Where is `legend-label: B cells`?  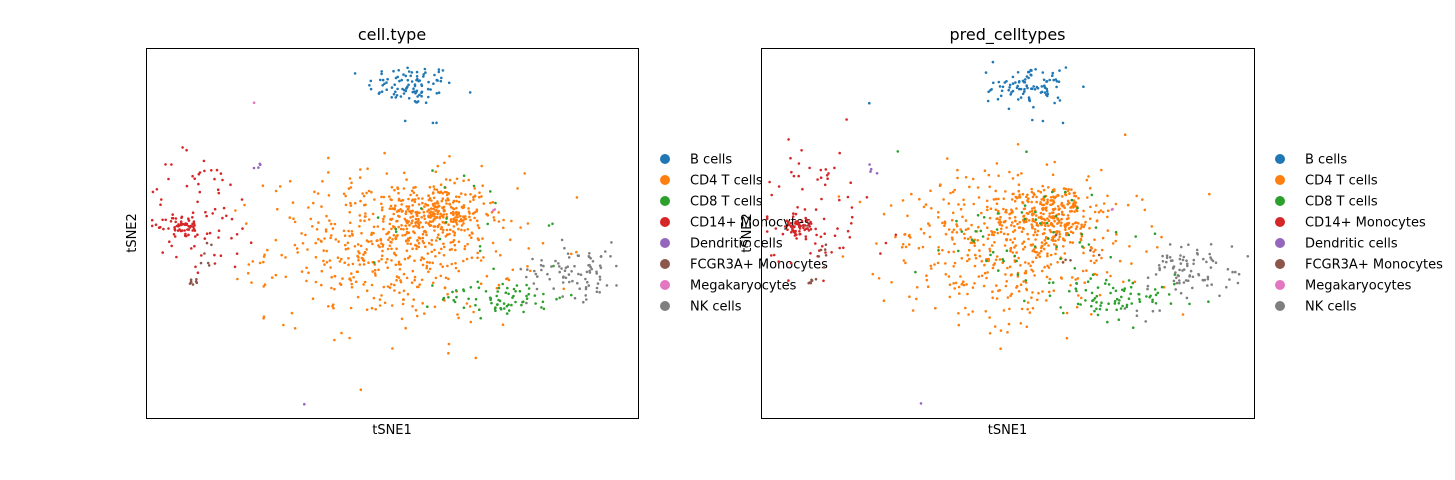
legend-label: B cells is located at coordinates (1326, 160).